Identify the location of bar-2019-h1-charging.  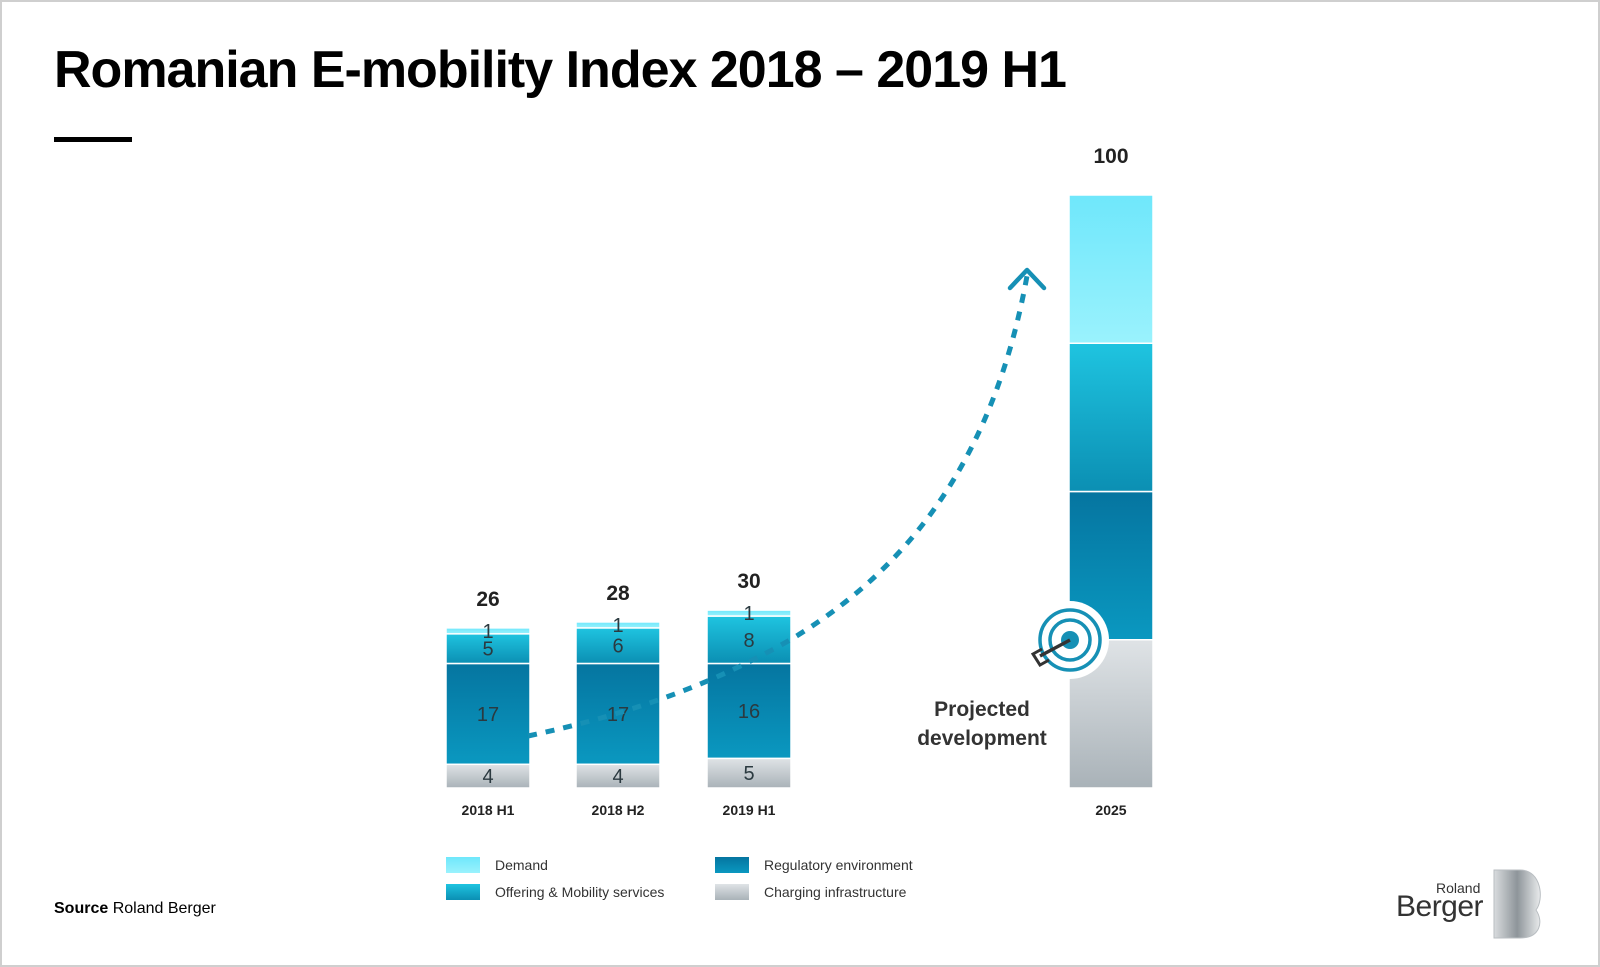
(749, 773).